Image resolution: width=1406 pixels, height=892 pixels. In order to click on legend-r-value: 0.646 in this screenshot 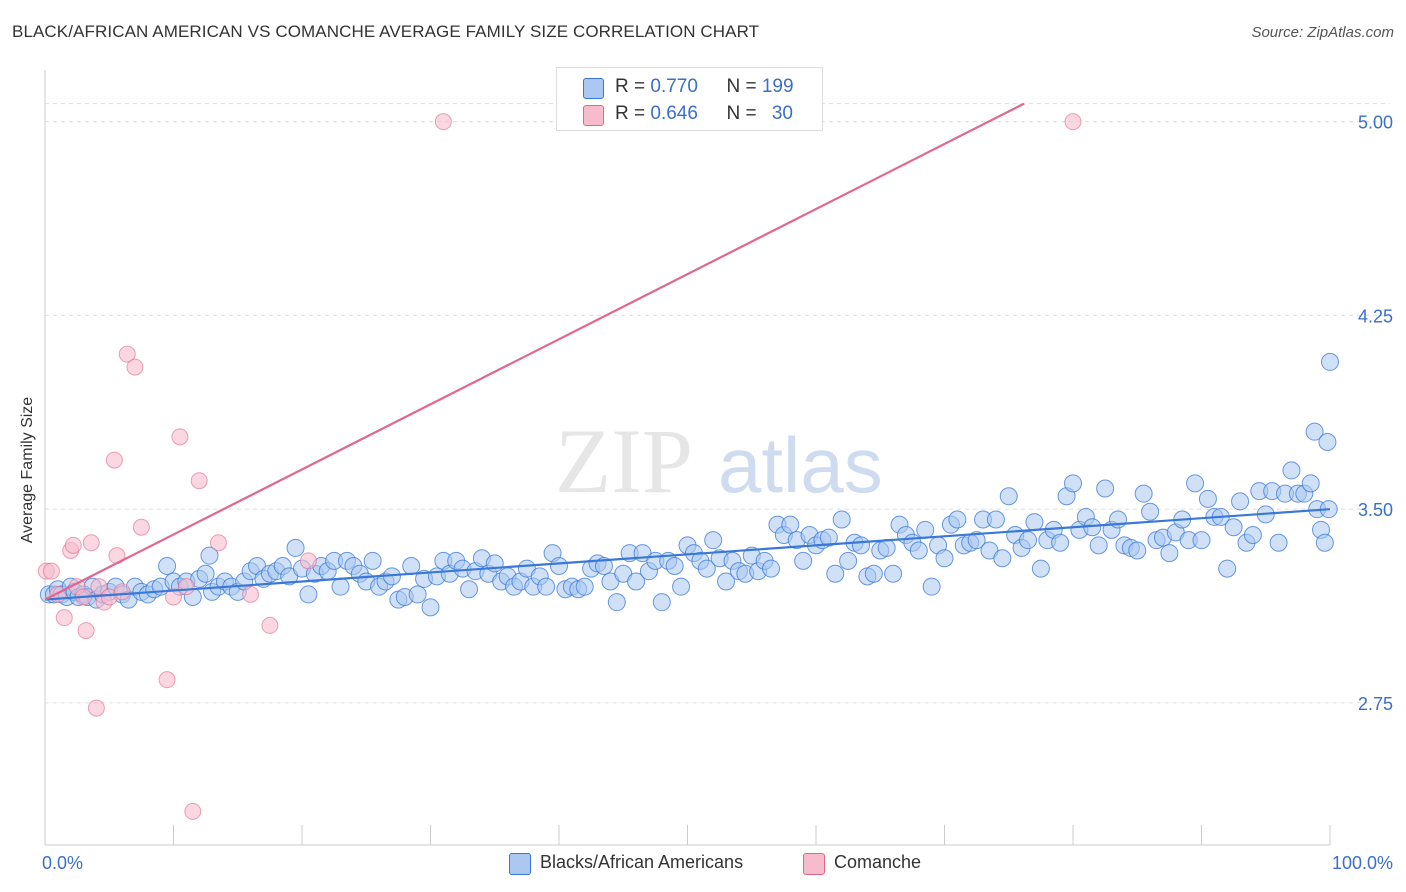, I will do `click(674, 113)`.